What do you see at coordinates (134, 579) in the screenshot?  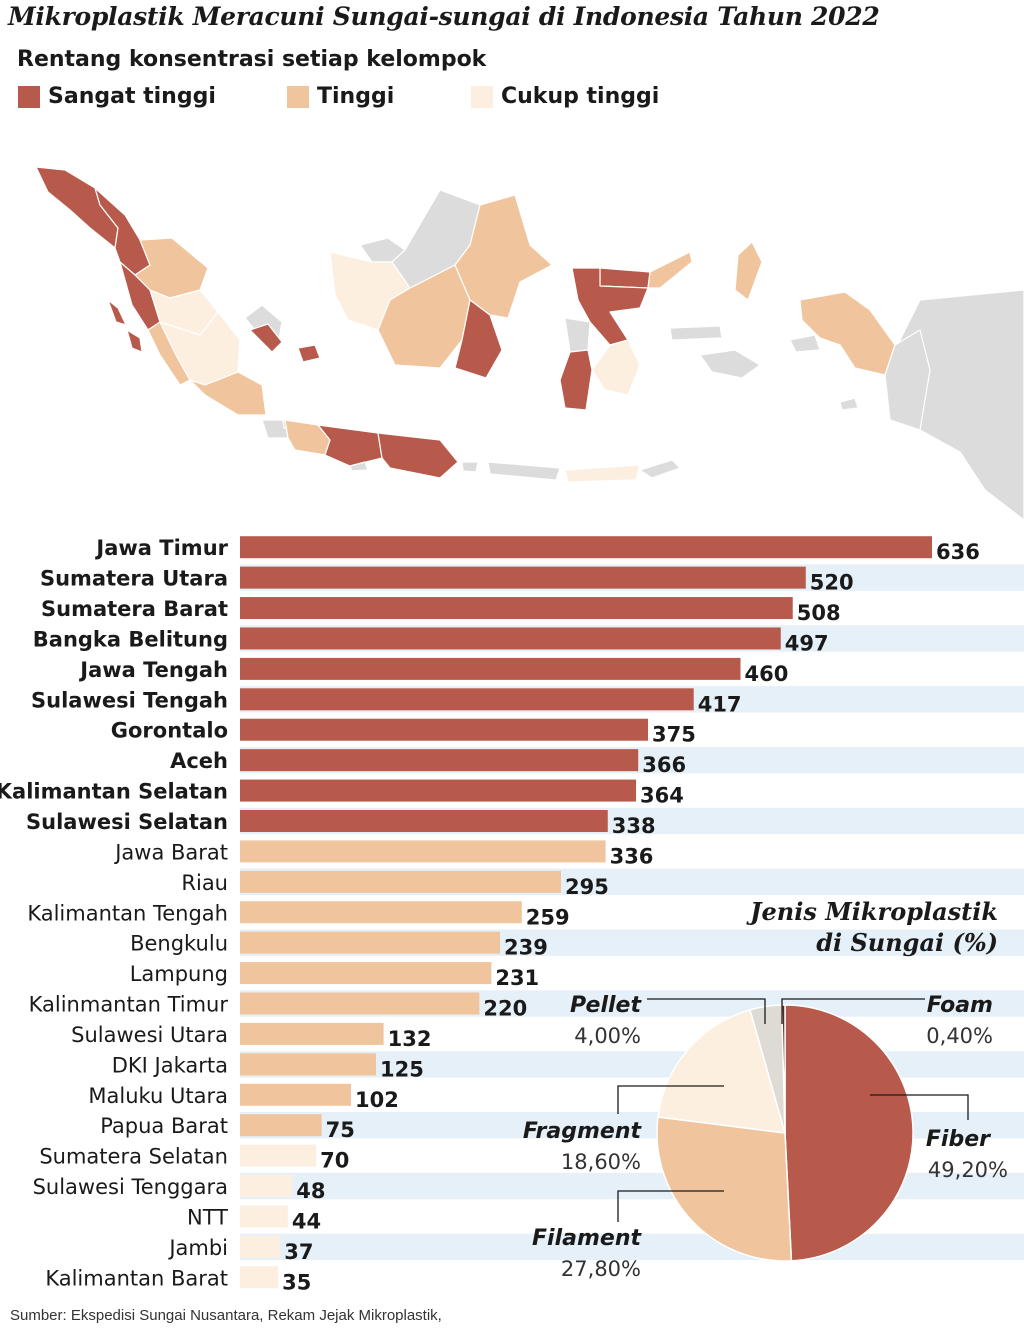 I see `category-label: Sumatera Utara` at bounding box center [134, 579].